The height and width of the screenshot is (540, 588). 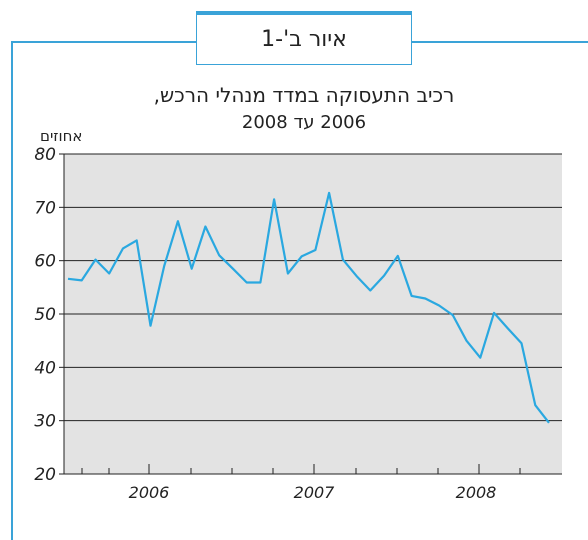 I want to click on y-tick-label: 50, so click(x=45, y=315).